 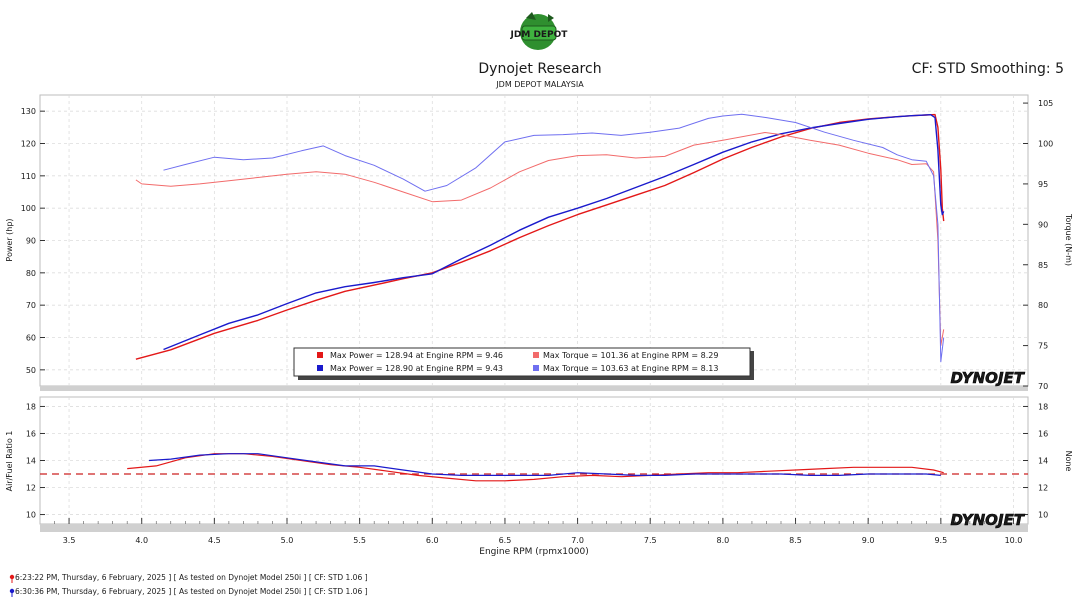 I want to click on y-tick-label: 70, so click(x=31, y=305).